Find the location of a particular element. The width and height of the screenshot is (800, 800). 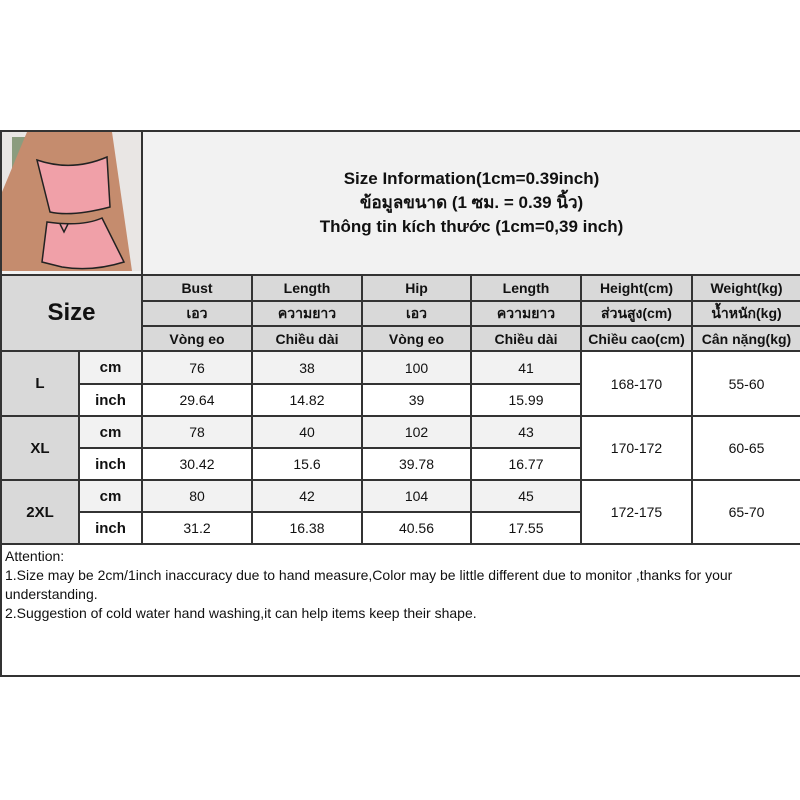

table-row: 2XL cm 80 42 104 45 172-175 65-70 is located at coordinates (400, 512).